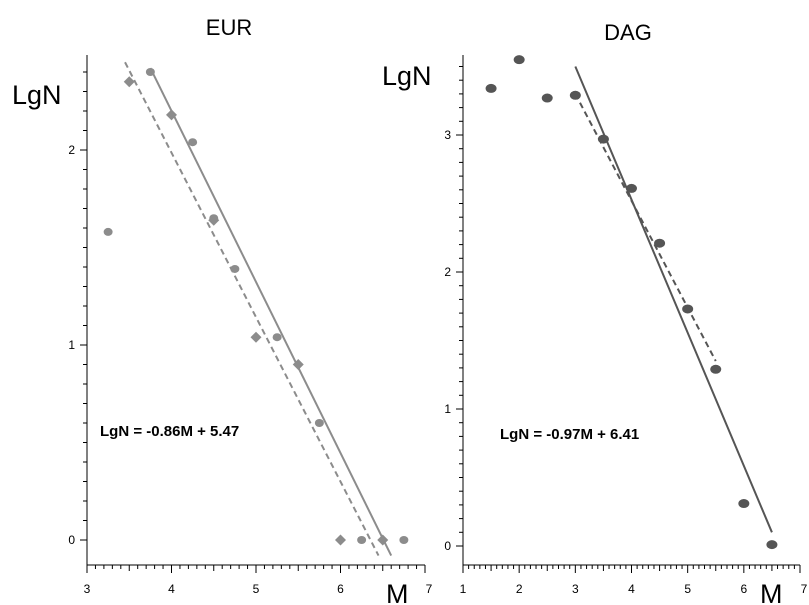  I want to click on panel-title: DAG, so click(628, 32).